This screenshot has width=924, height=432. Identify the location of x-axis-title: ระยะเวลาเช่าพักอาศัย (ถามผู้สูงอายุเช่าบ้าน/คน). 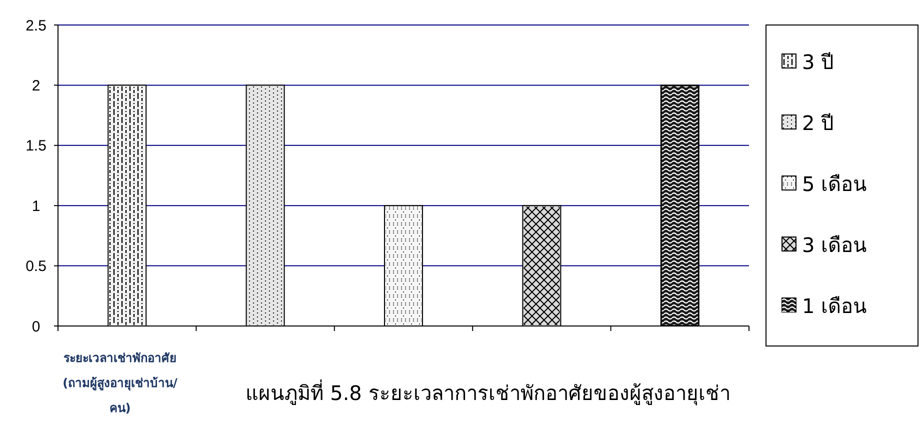
(120, 383).